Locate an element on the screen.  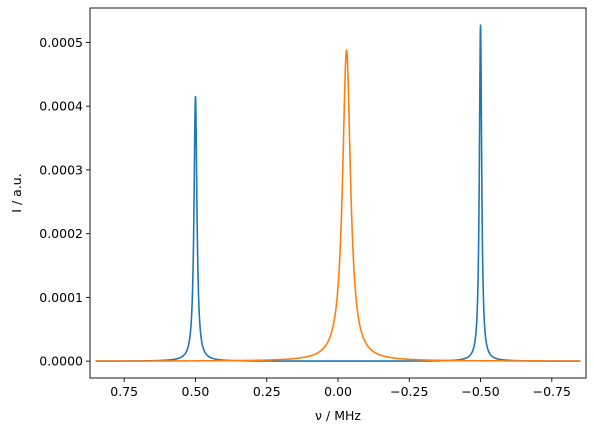
x-axis: 0.75 0.50 0.25 0.00 −0.25 −0.50 −0.75 is located at coordinates (340, 388).